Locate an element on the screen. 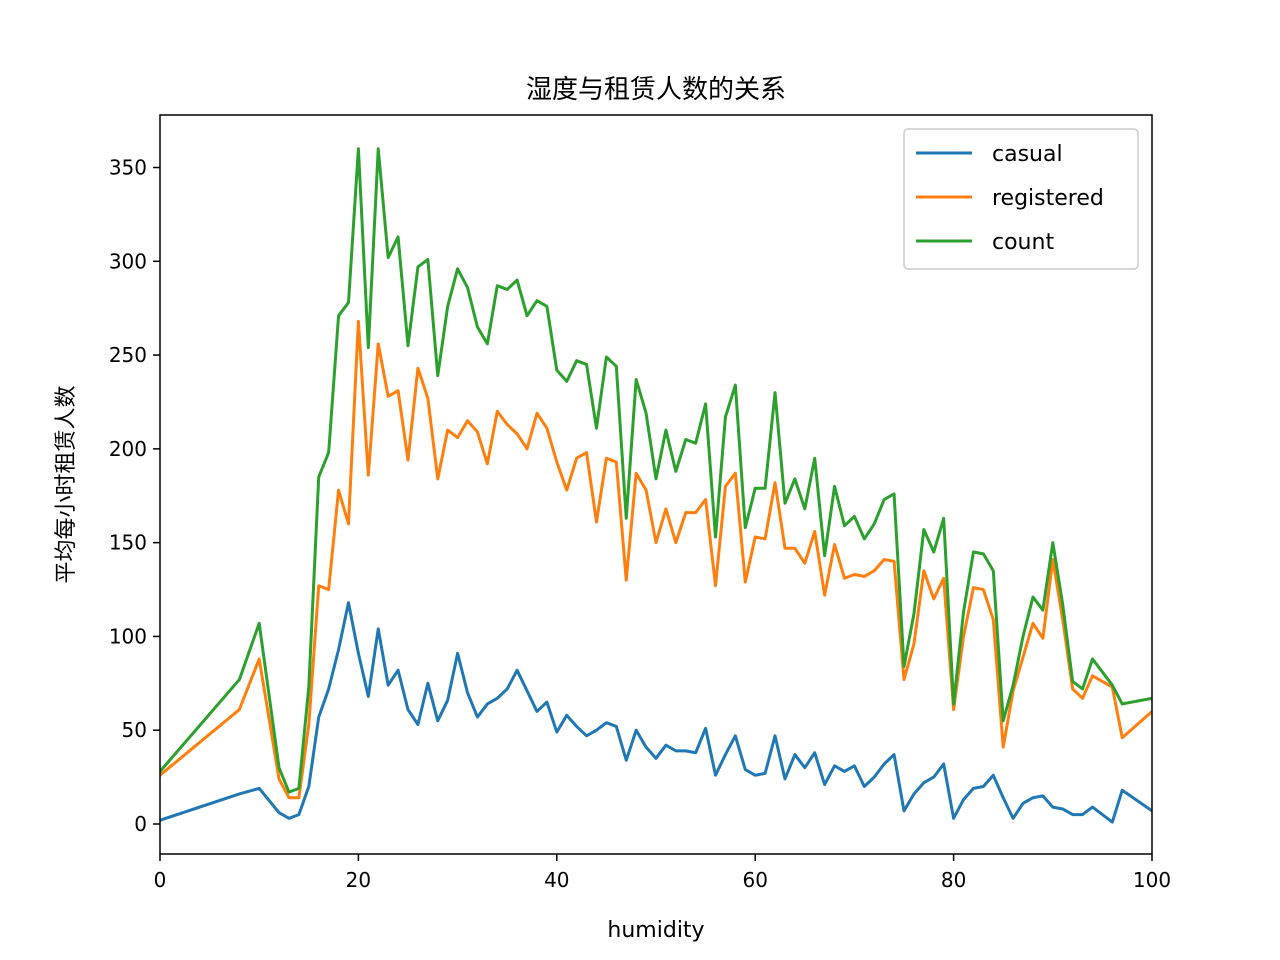  y-axis-label: 平均每小时租赁人数 is located at coordinates (66, 484).